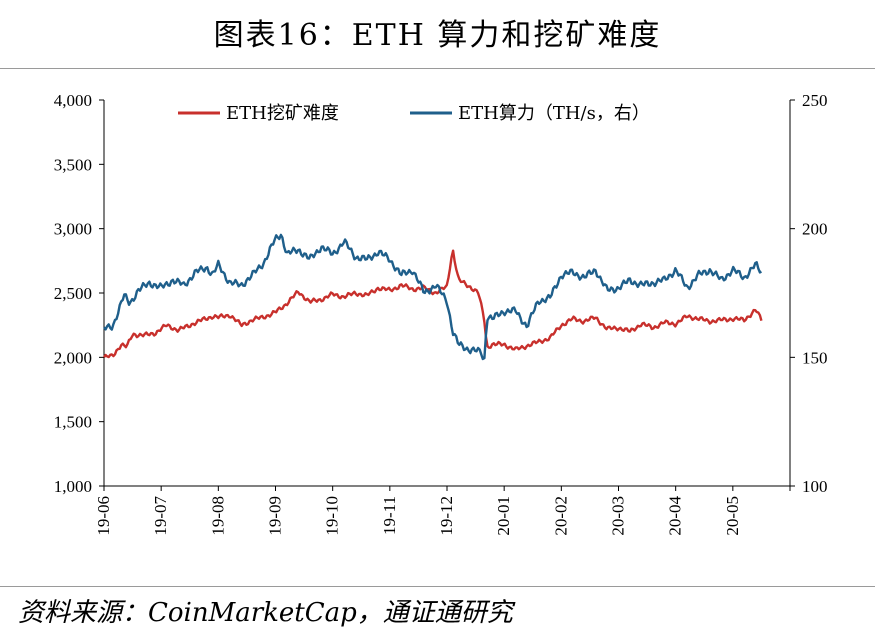  What do you see at coordinates (732, 516) in the screenshot?
I see `x-tick-label: 20-05` at bounding box center [732, 516].